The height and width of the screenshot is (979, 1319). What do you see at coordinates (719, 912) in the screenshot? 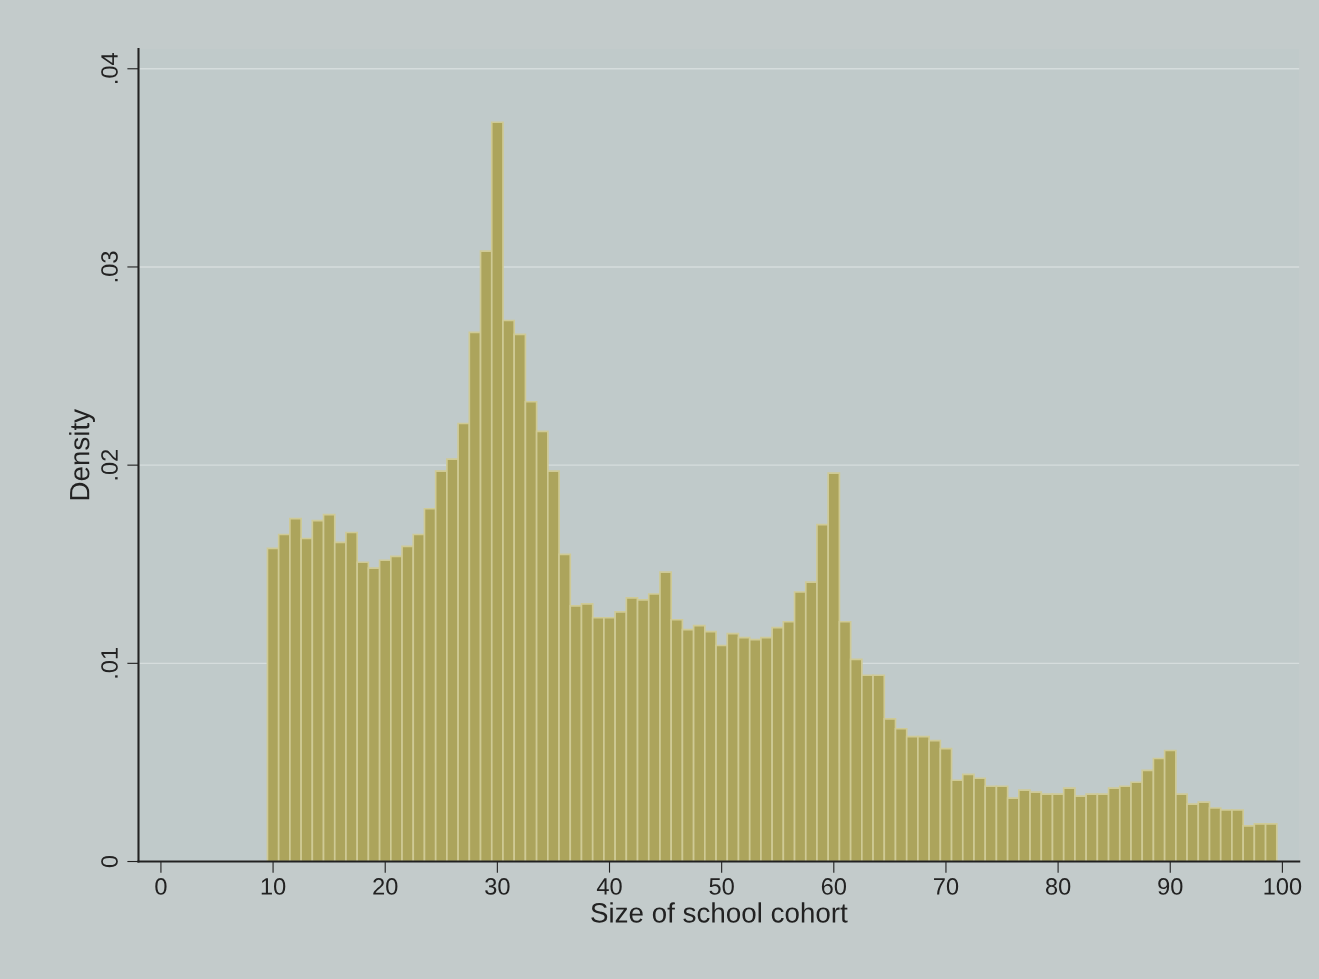
I see `x-axis-title: Size of school cohort` at bounding box center [719, 912].